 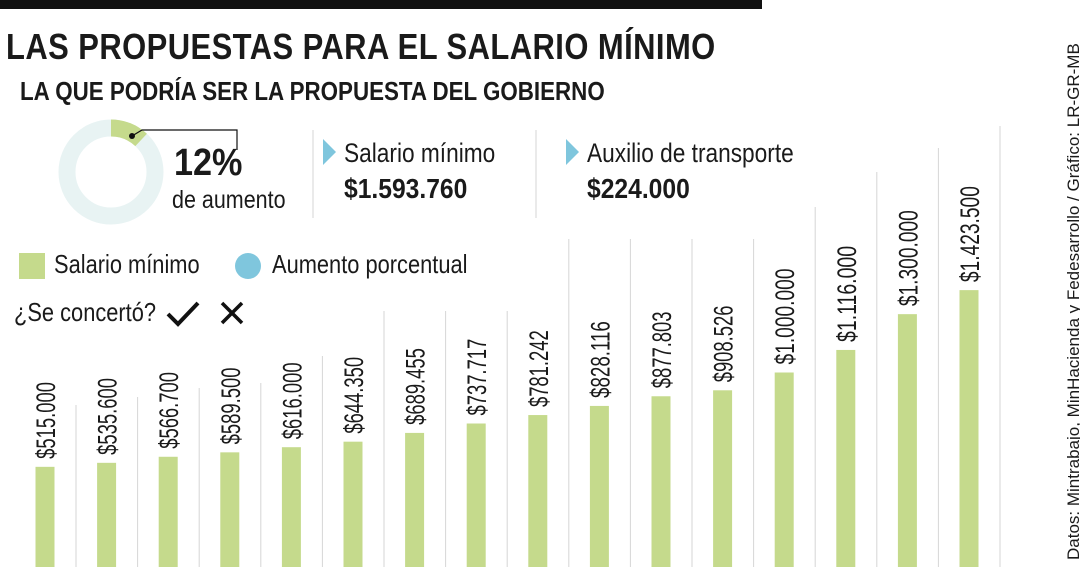 I want to click on bar-value-label: $828.116, so click(x=600, y=359).